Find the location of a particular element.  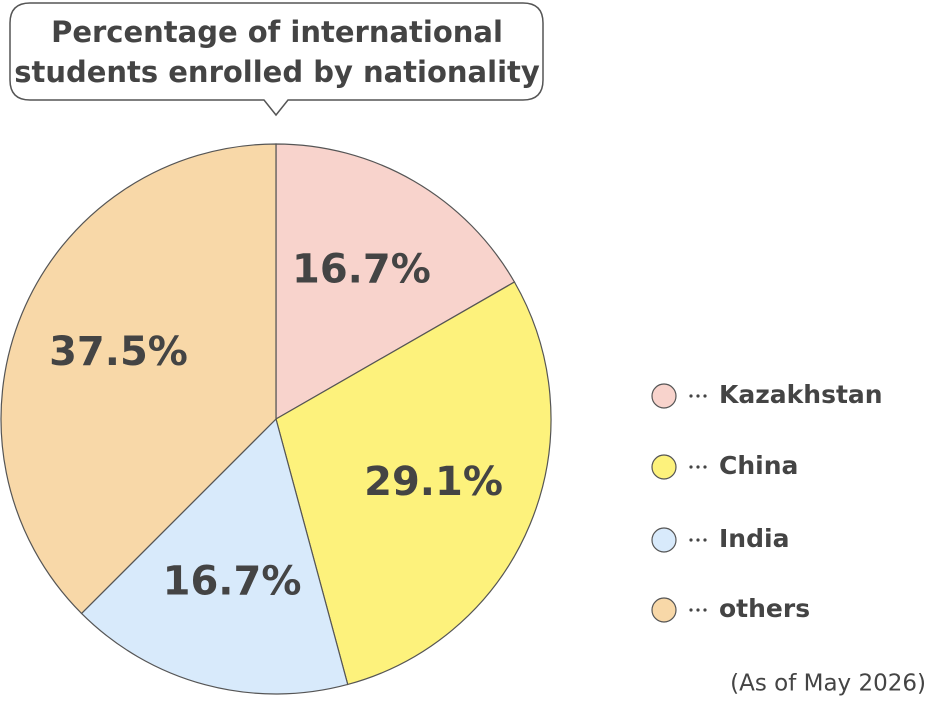

title-bubble is located at coordinates (276, 59).